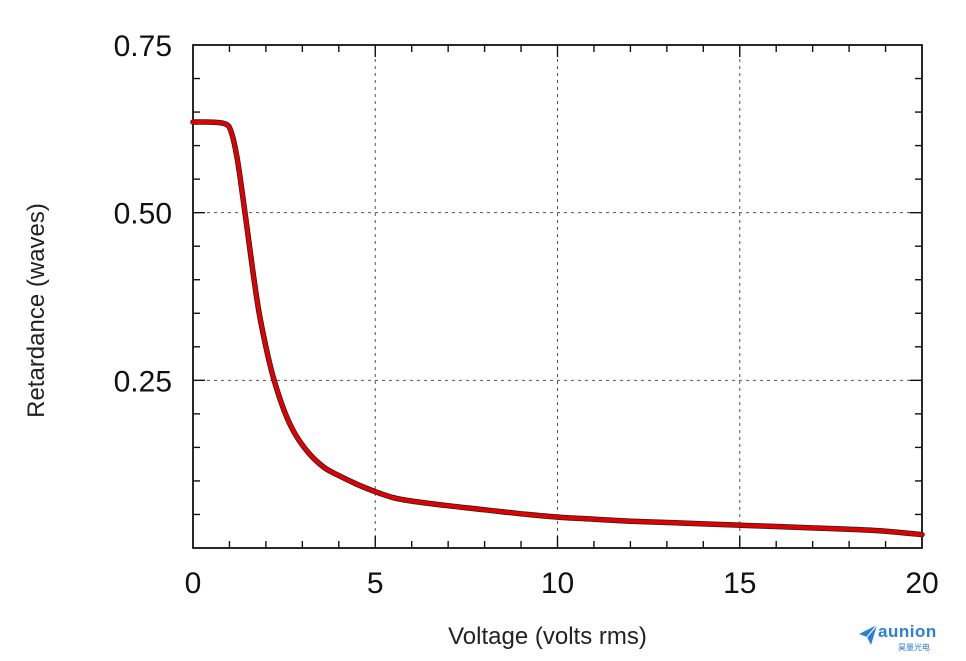  Describe the element at coordinates (868, 634) in the screenshot. I see `paper-plane-icon` at that location.